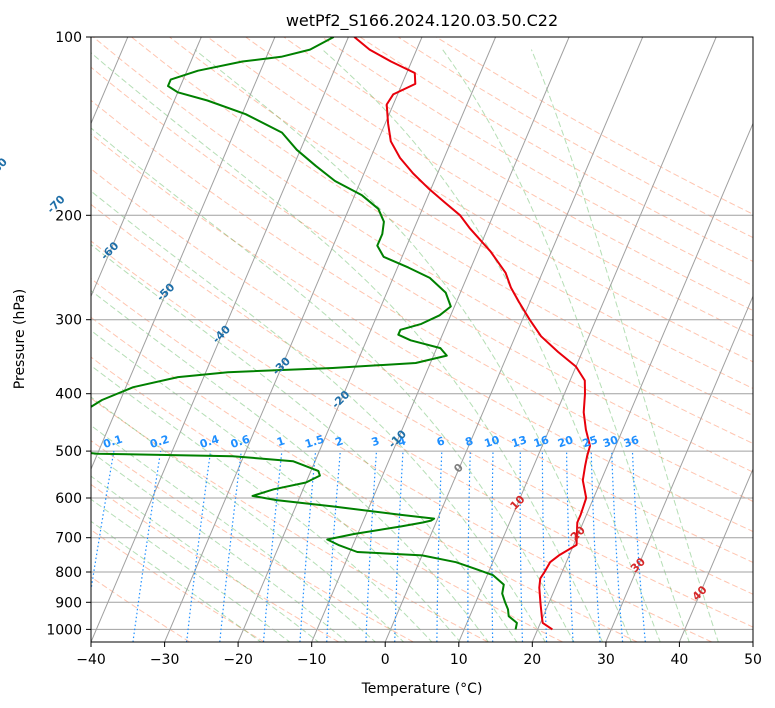  Describe the element at coordinates (68, 334) in the screenshot. I see `y-axis-ticks: 100 200 300 400 500 600 700 800 900 1000` at that location.